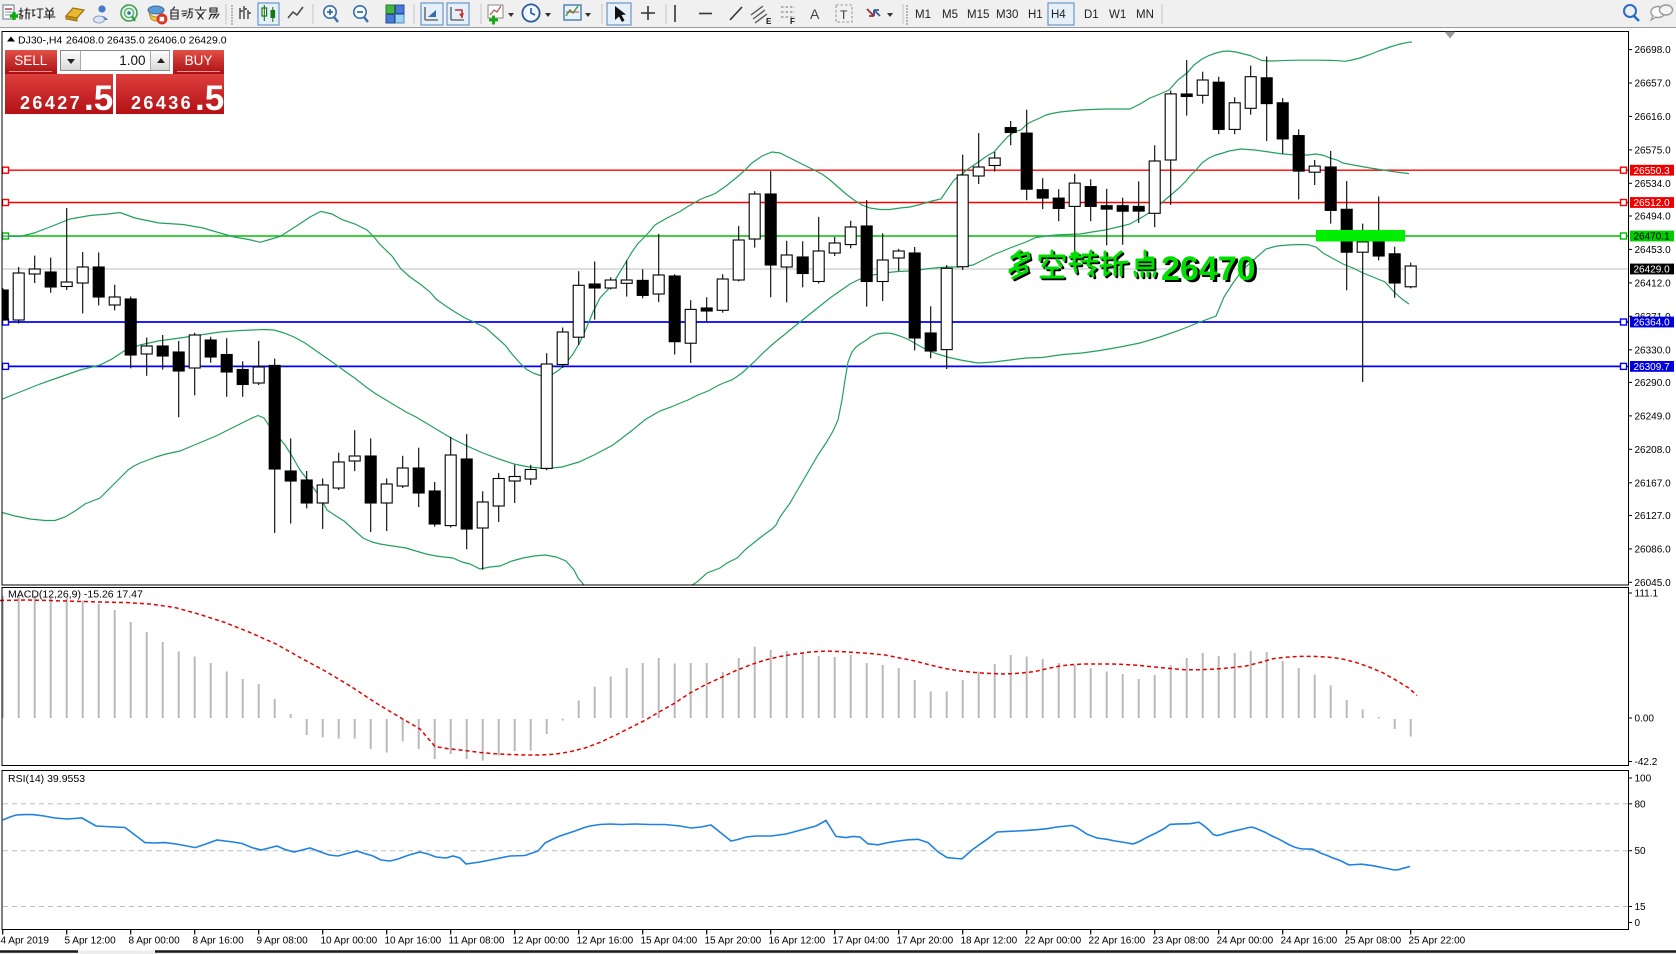  I want to click on svg-text: 26550.3, so click(1652, 171).